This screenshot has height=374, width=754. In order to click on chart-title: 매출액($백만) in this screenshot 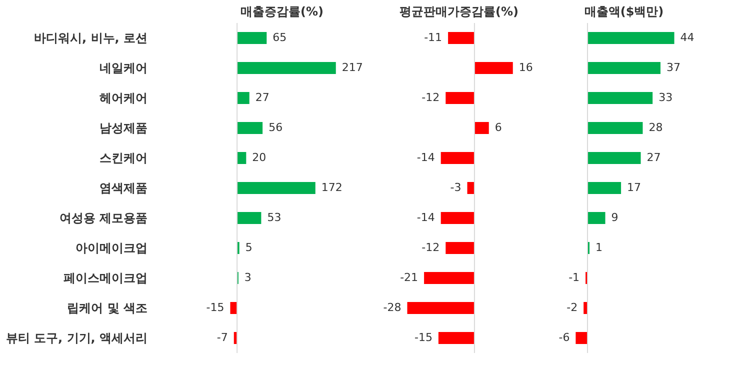, I will do `click(624, 11)`.